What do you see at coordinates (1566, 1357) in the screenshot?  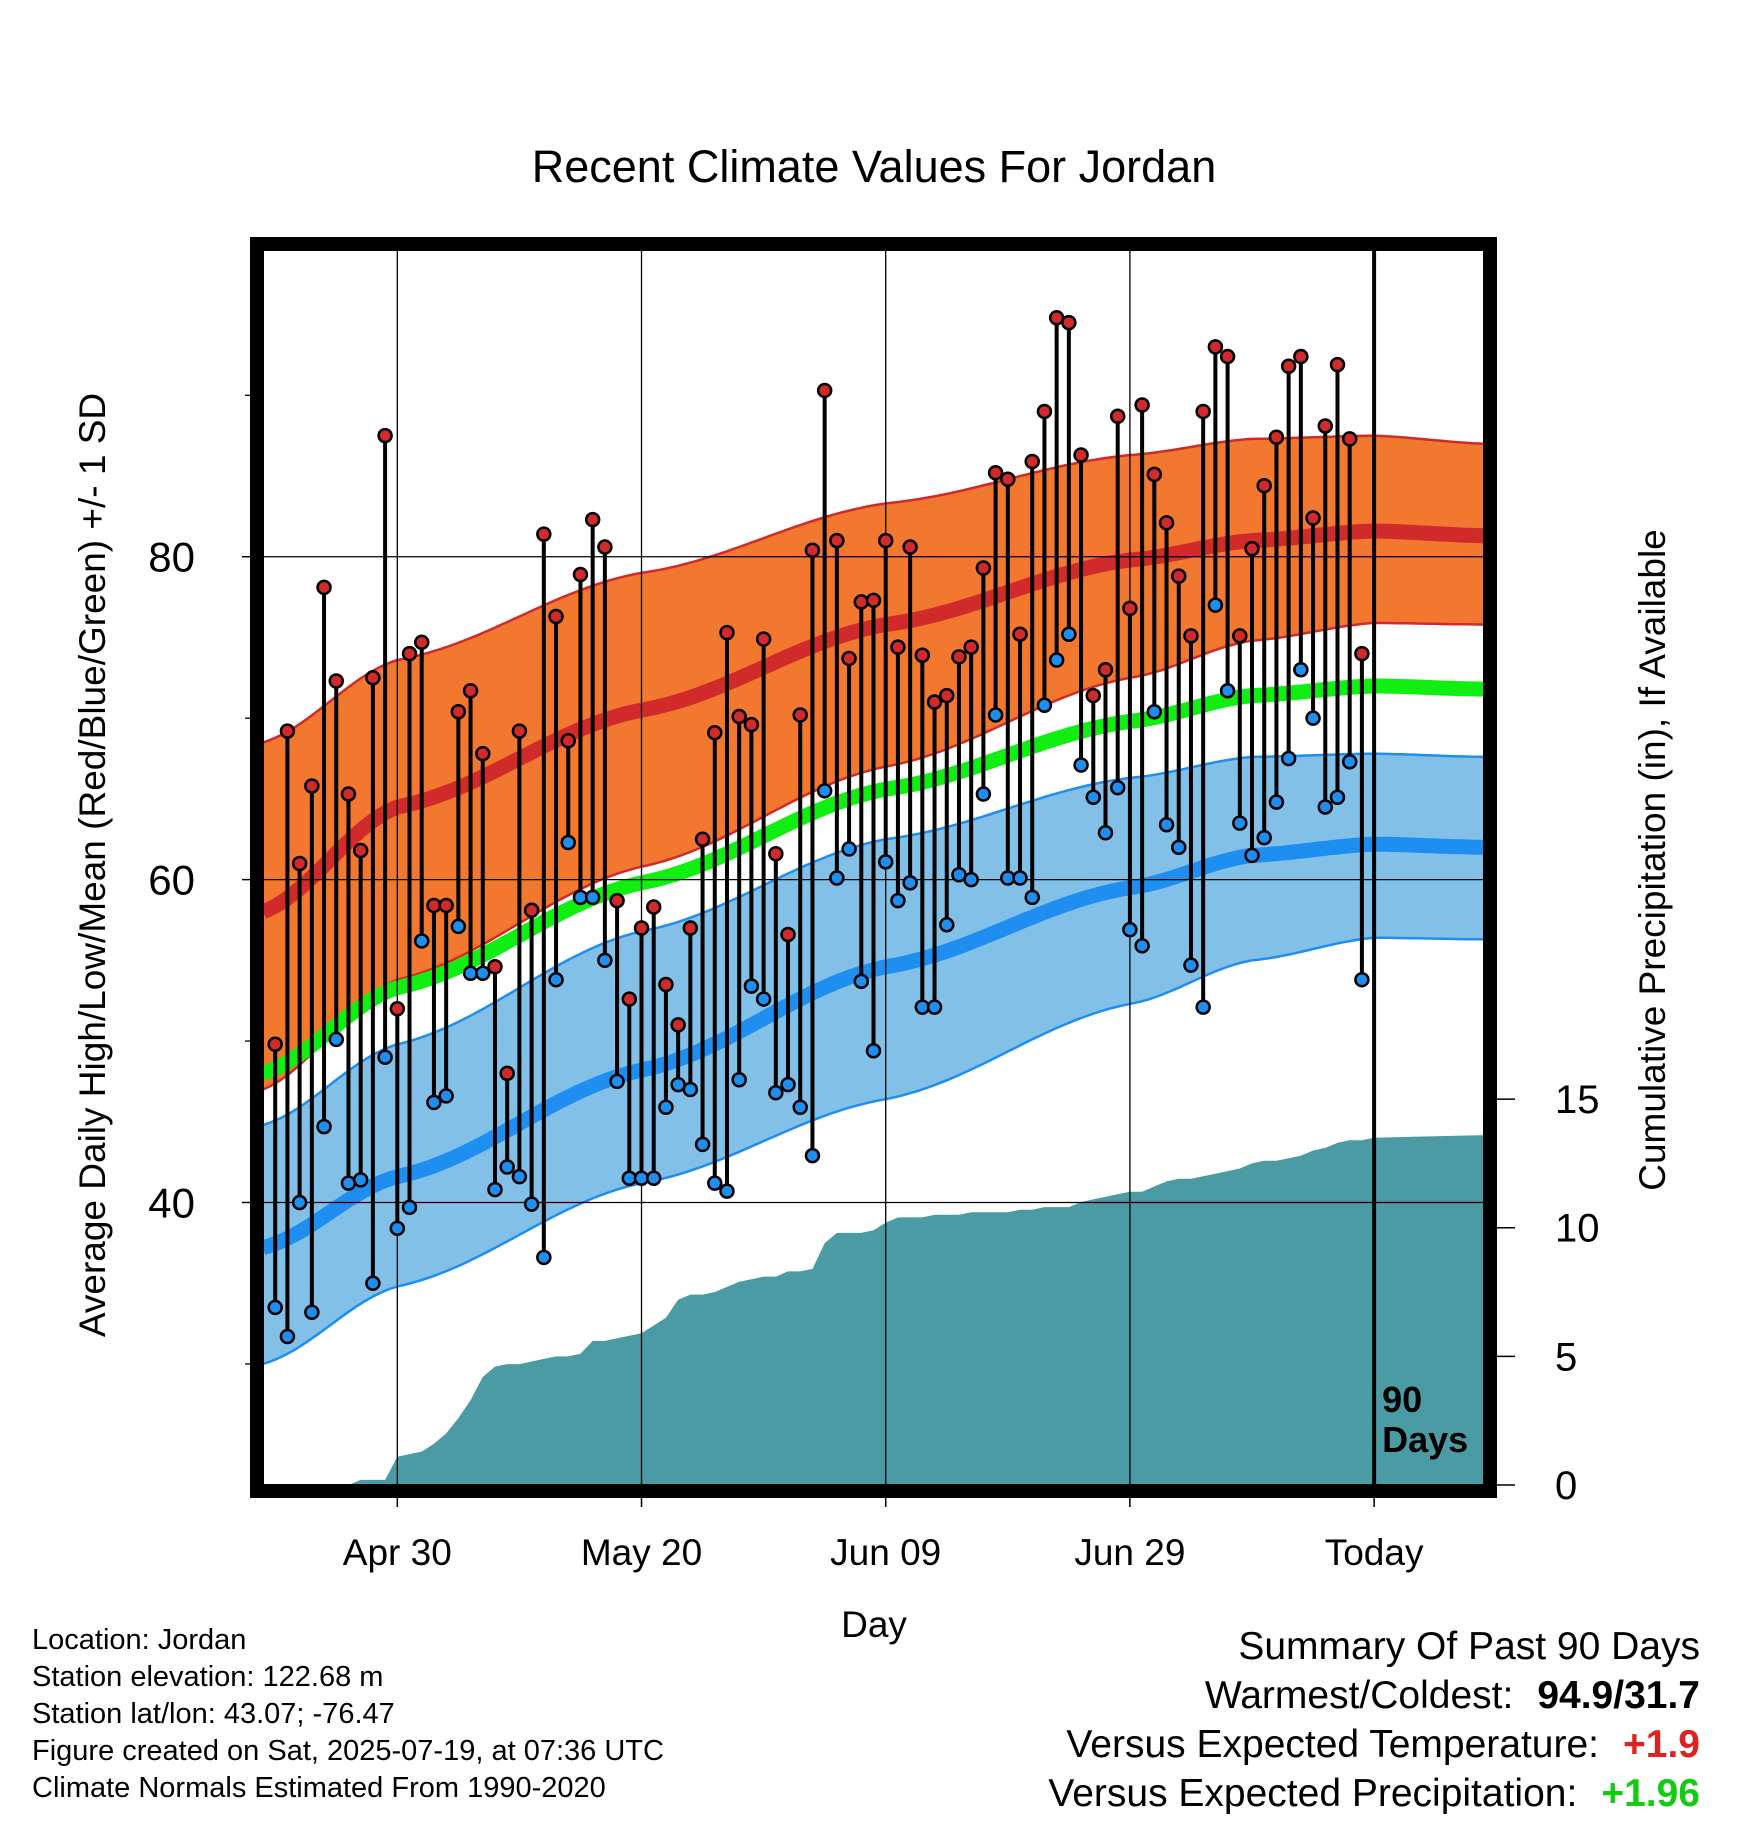 I see `y-right-tick-label: 5` at bounding box center [1566, 1357].